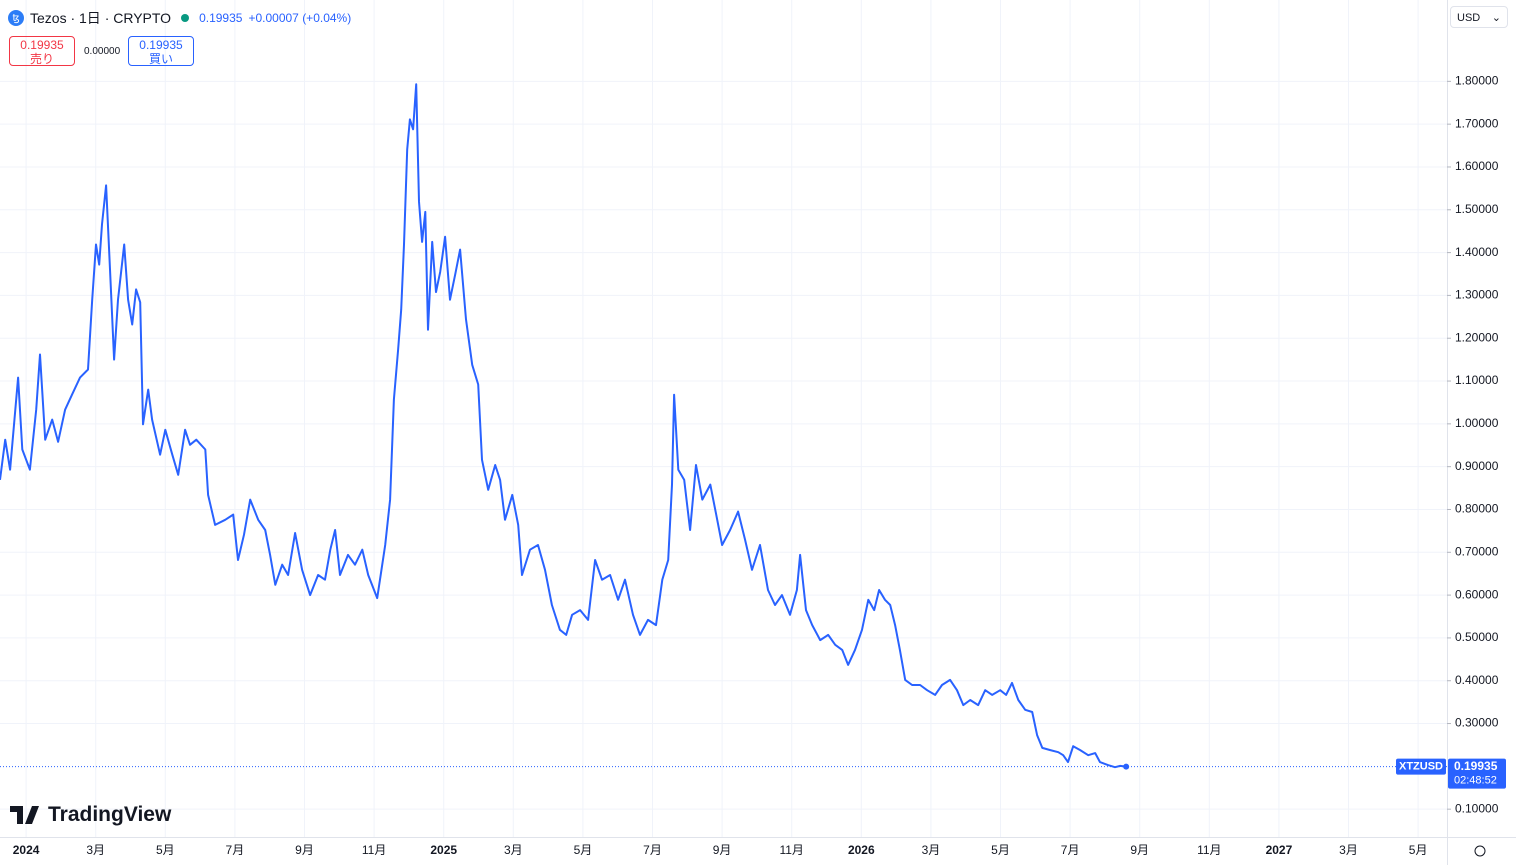 The image size is (1516, 865). I want to click on sell-price: 0.19935, so click(42, 45).